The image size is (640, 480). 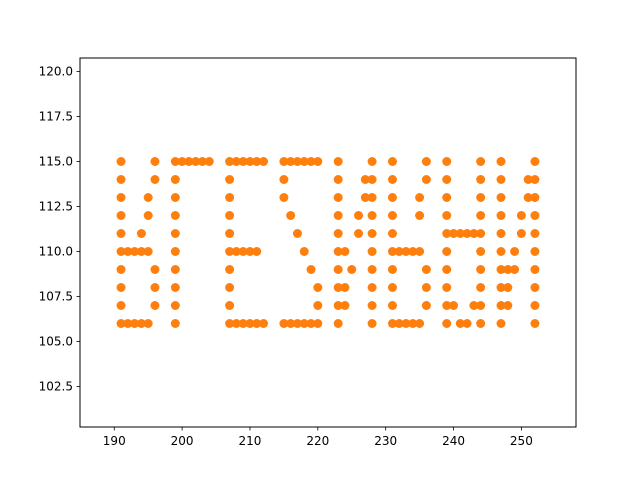 I want to click on y-tick-label: 117.5, so click(x=56, y=117).